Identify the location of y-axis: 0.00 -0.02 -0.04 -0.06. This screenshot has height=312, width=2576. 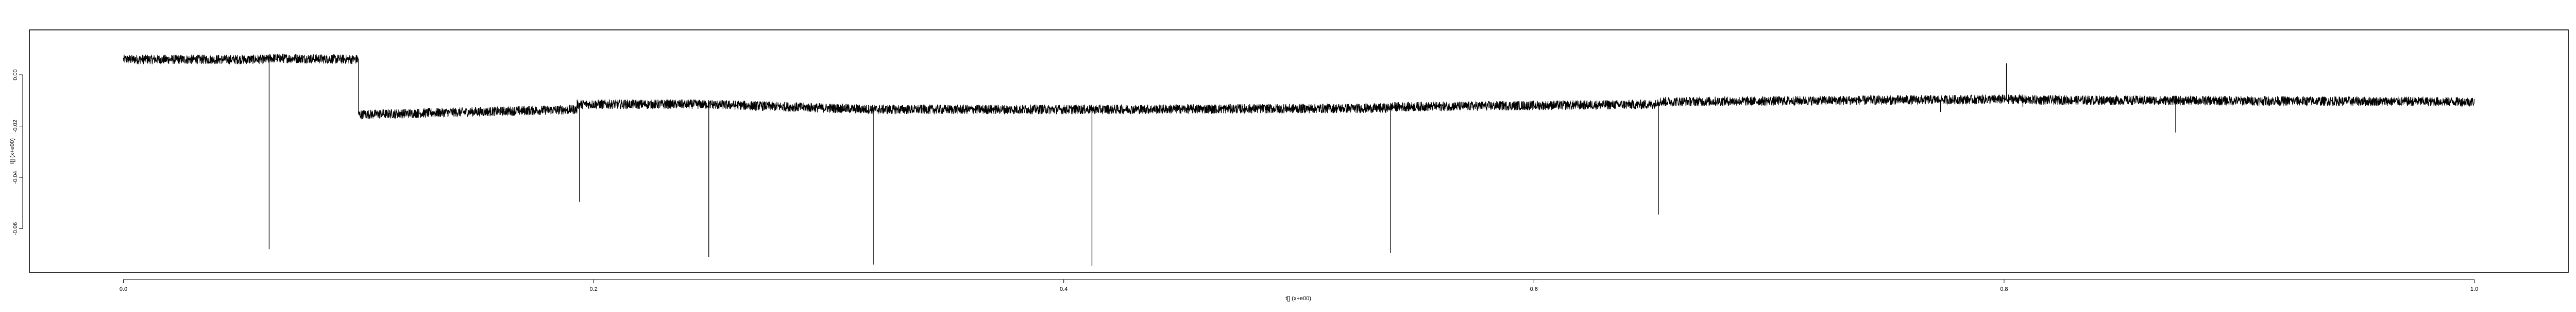
(17, 152).